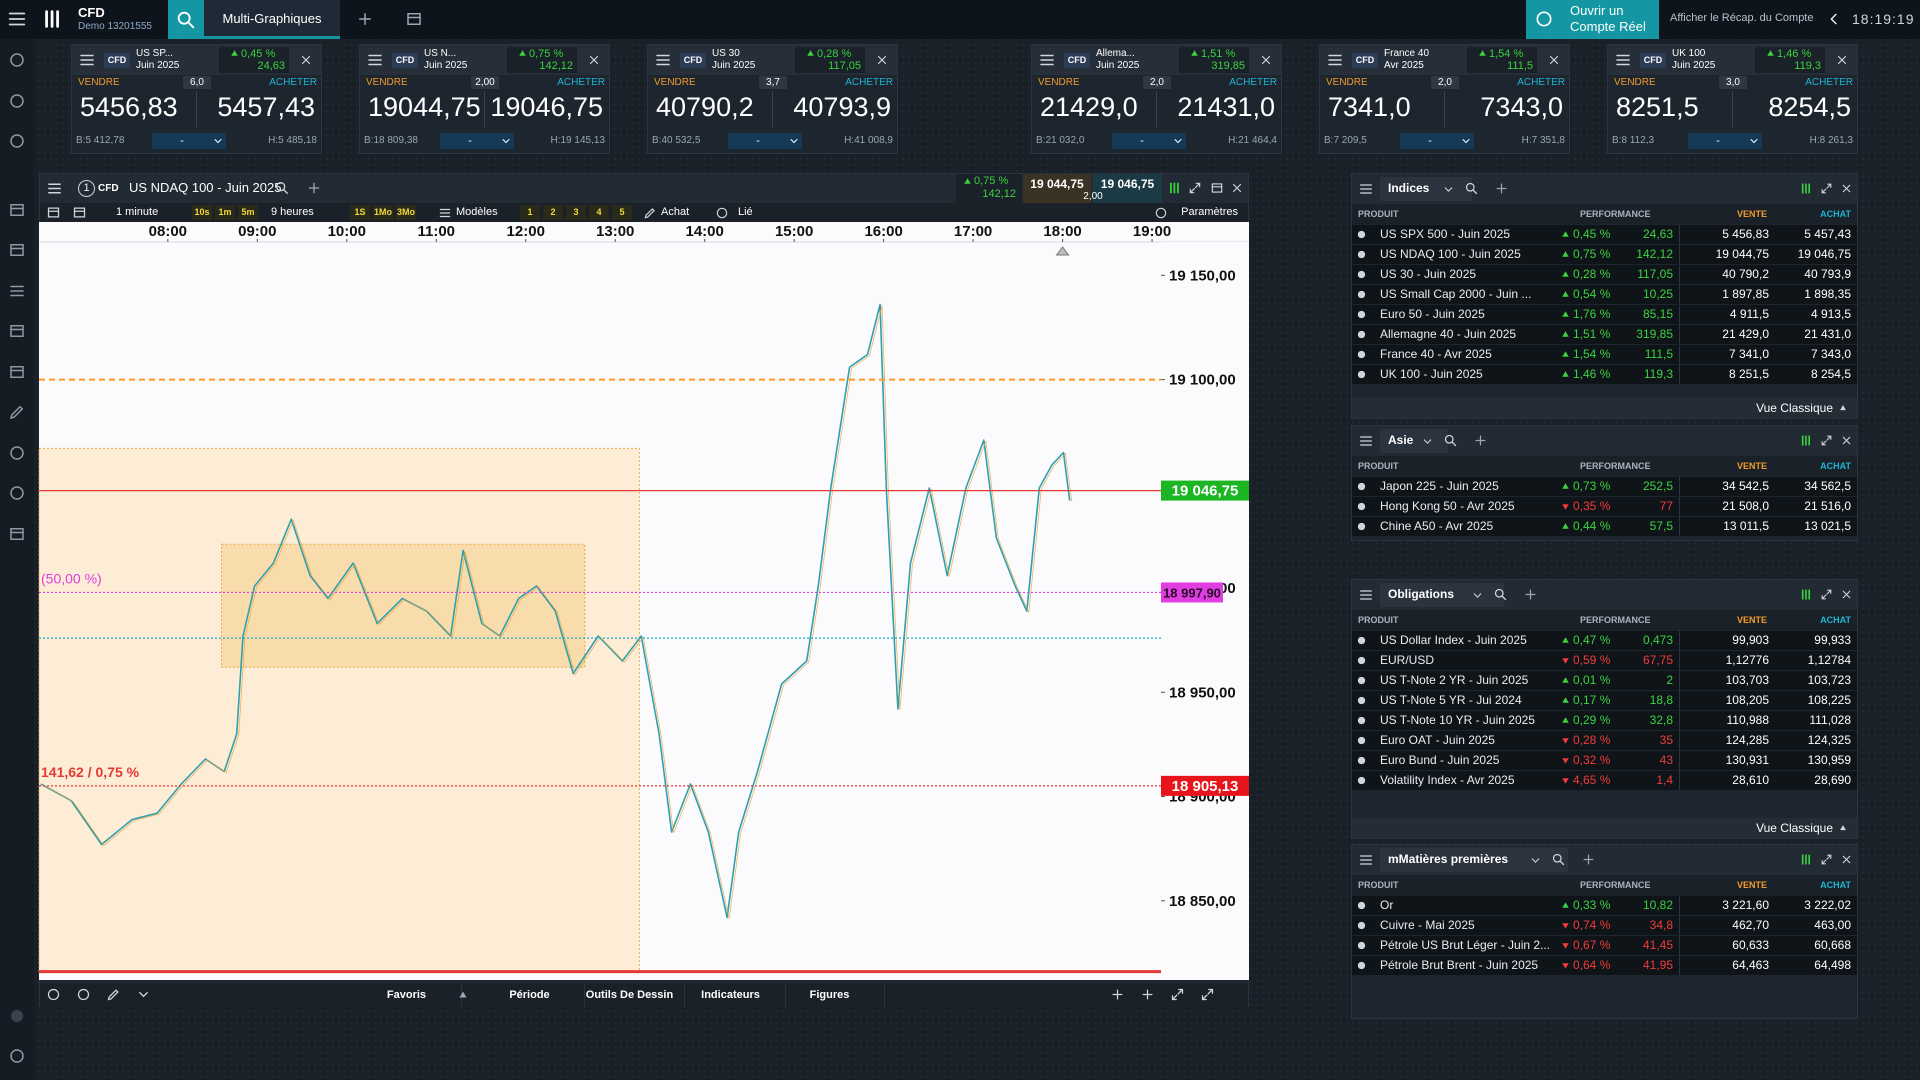 The height and width of the screenshot is (1080, 1920). I want to click on panel-title: Indices, so click(1409, 188).